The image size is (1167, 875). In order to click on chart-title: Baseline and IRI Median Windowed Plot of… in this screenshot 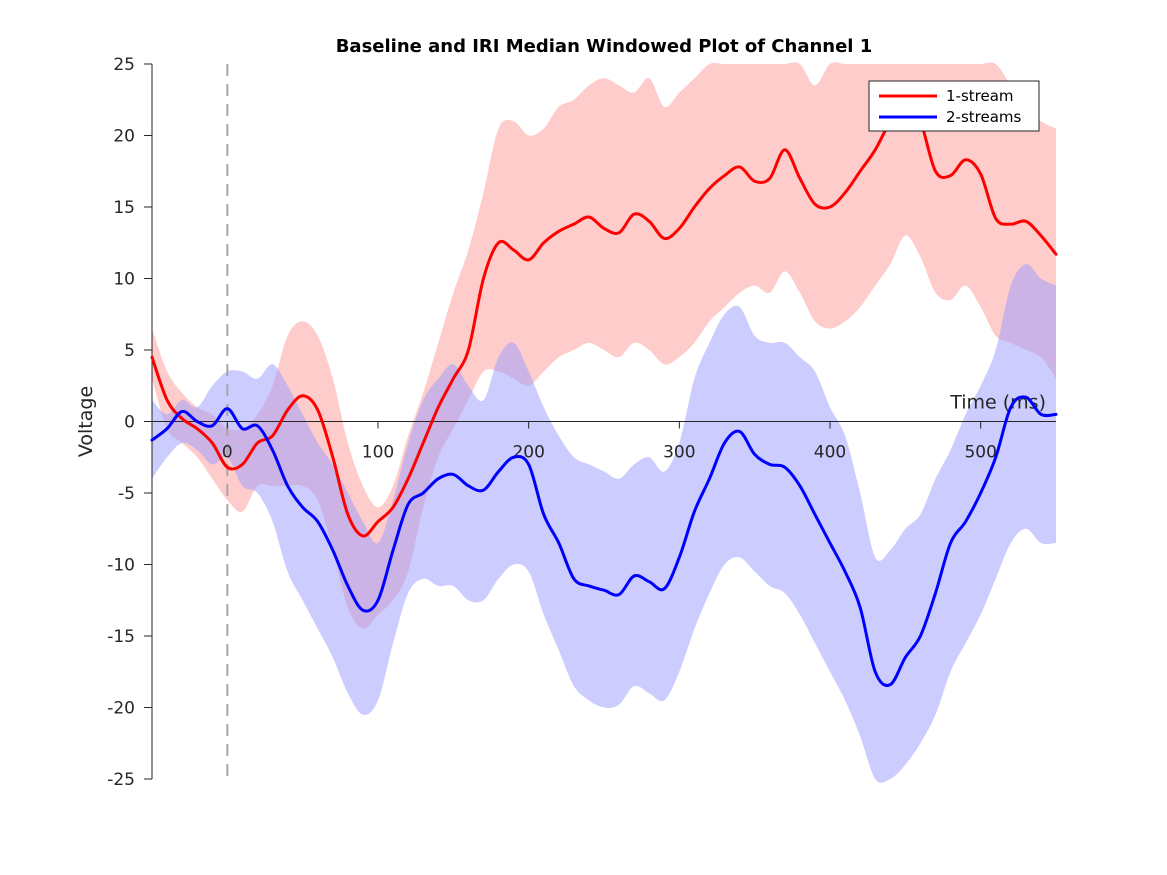, I will do `click(604, 46)`.